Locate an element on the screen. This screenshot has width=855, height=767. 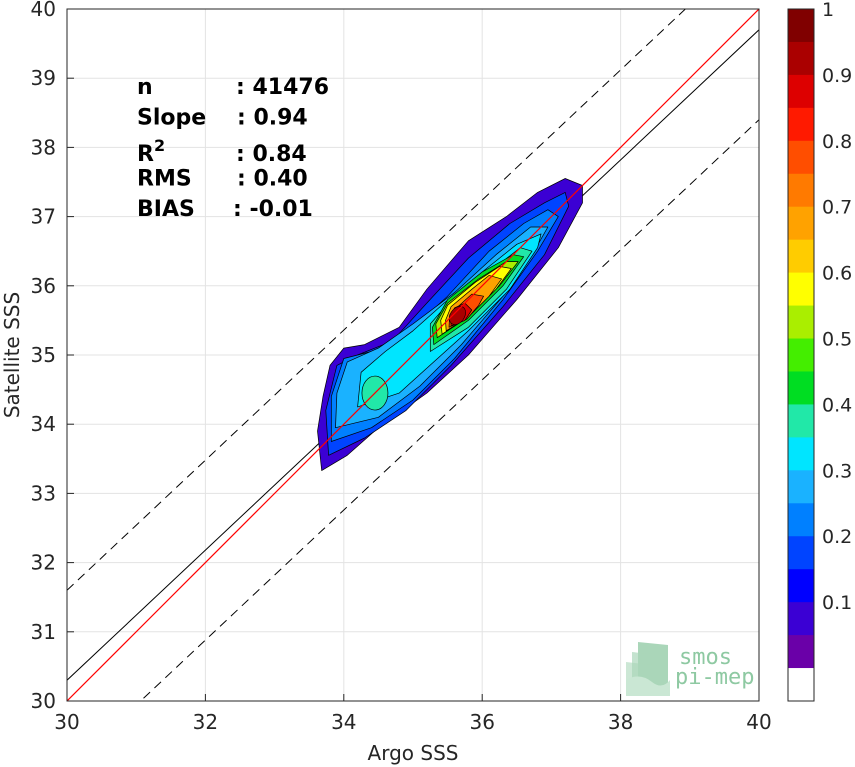
y-tick-labels: 30 31 32 33 34 35 36 37 38 39 40 is located at coordinates (52, 356).